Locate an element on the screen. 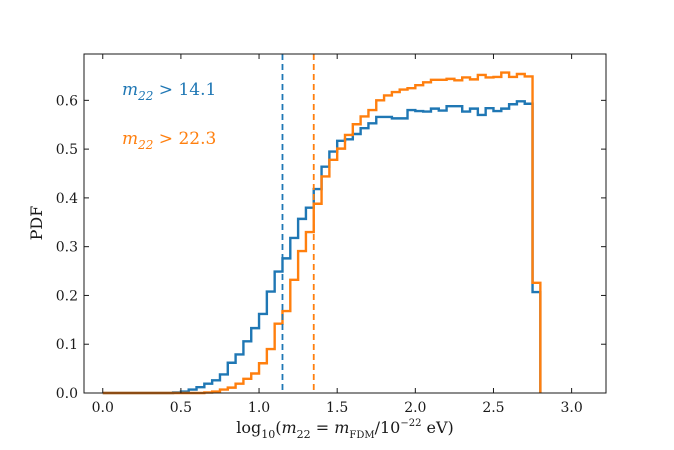 This screenshot has width=674, height=450. y-axis-label: PDF is located at coordinates (36, 223).